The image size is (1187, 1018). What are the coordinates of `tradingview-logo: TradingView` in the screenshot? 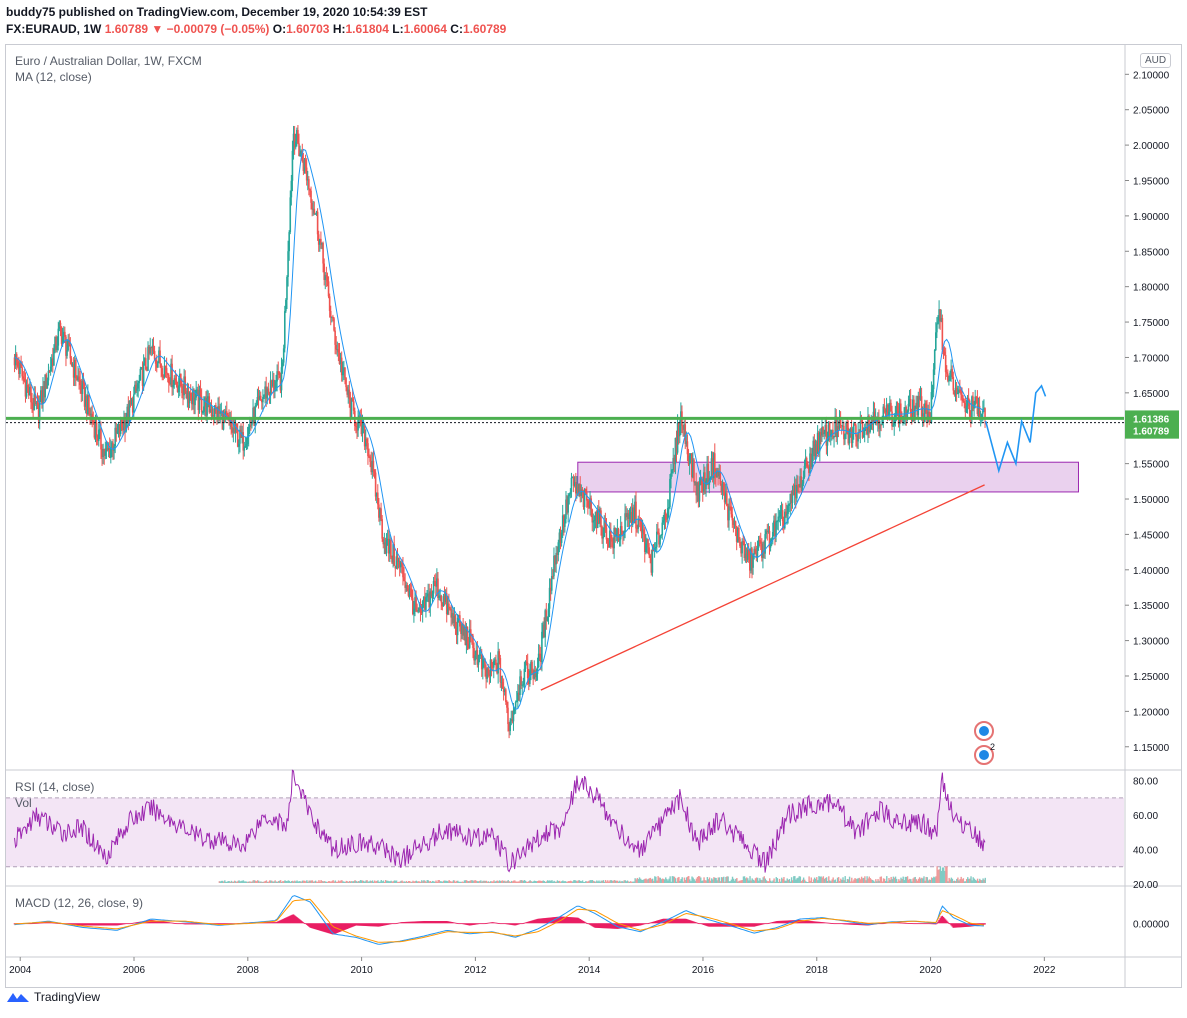 It's located at (53, 997).